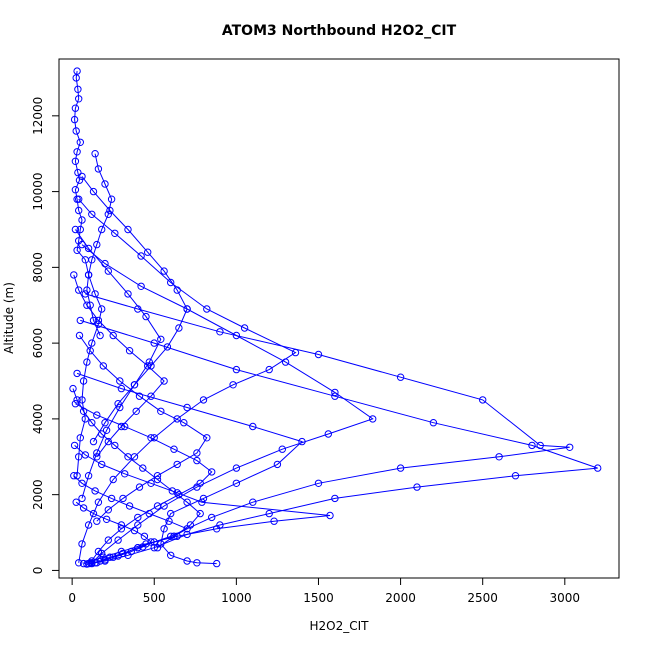  Describe the element at coordinates (38, 571) in the screenshot. I see `y-tick-label: 0` at that location.